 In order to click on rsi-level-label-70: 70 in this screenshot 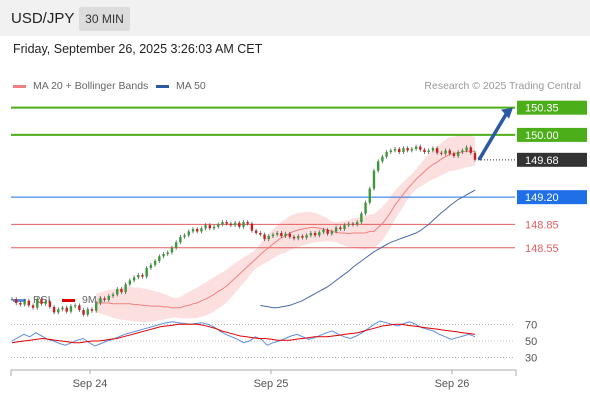, I will do `click(531, 325)`.